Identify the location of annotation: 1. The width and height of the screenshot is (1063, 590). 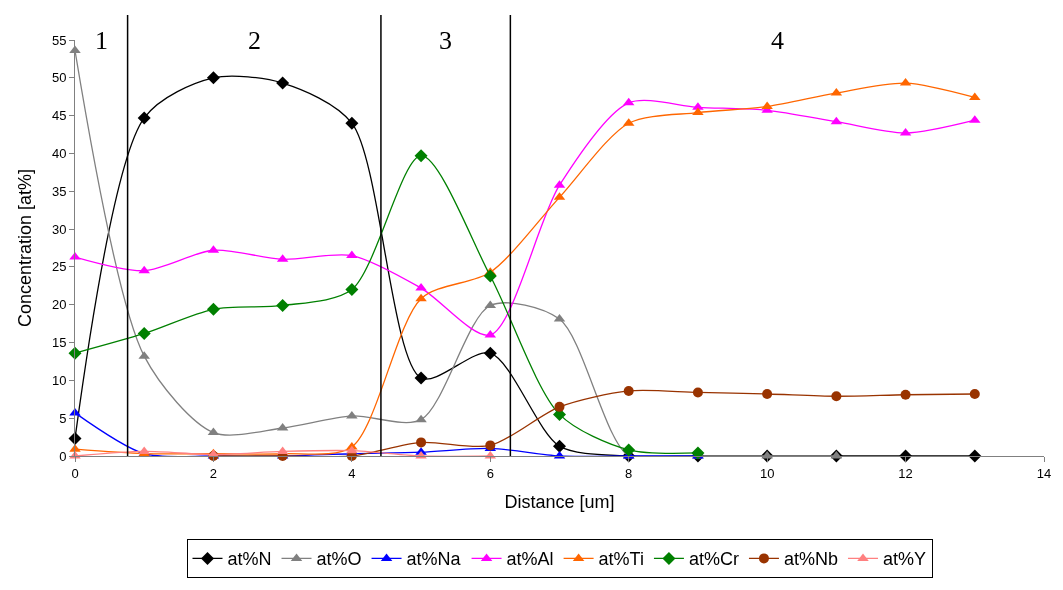
(101, 40).